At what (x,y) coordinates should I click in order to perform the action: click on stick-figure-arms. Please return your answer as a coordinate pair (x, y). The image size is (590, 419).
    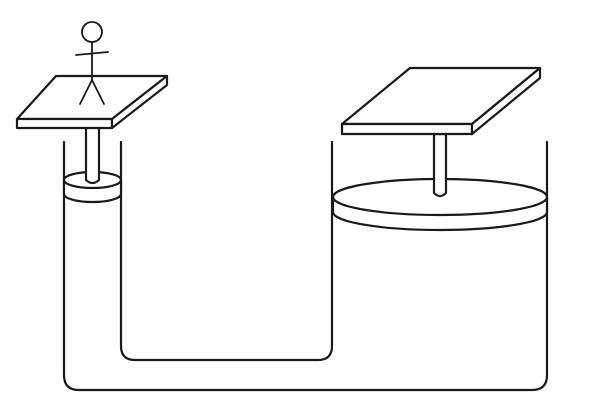
    Looking at the image, I should click on (92, 53).